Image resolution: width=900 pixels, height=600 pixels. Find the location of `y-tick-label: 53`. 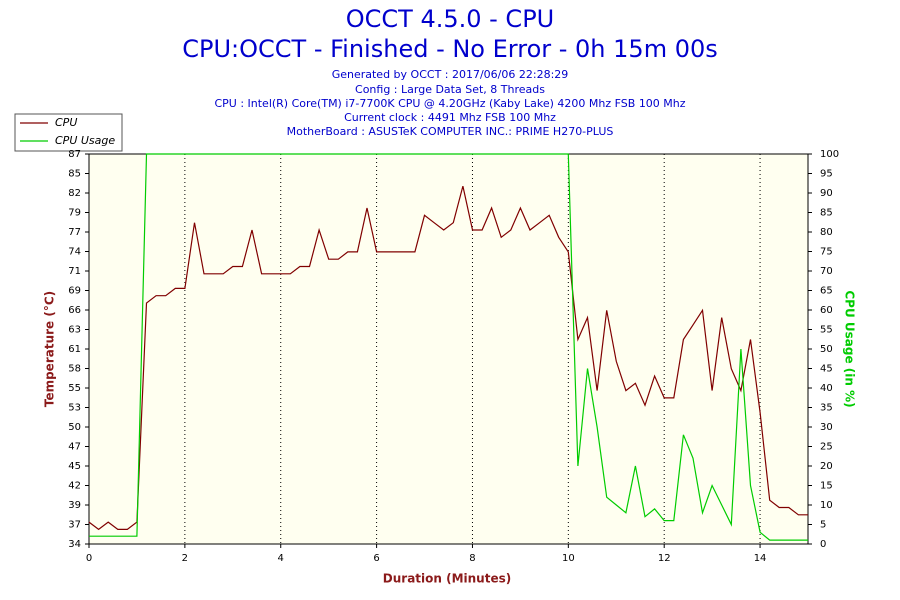

y-tick-label: 53 is located at coordinates (74, 408).